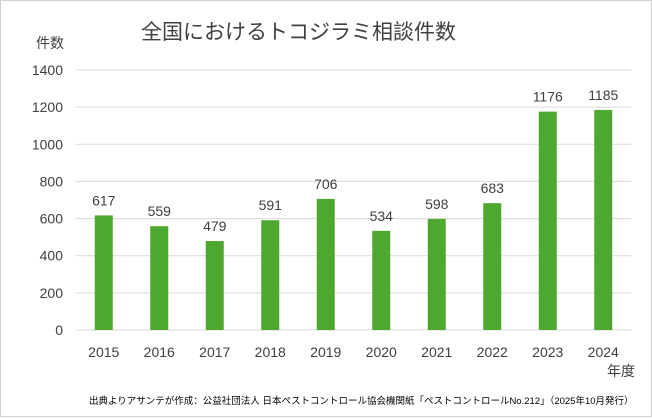 The height and width of the screenshot is (418, 652). What do you see at coordinates (325, 264) in the screenshot?
I see `bar-2019` at bounding box center [325, 264].